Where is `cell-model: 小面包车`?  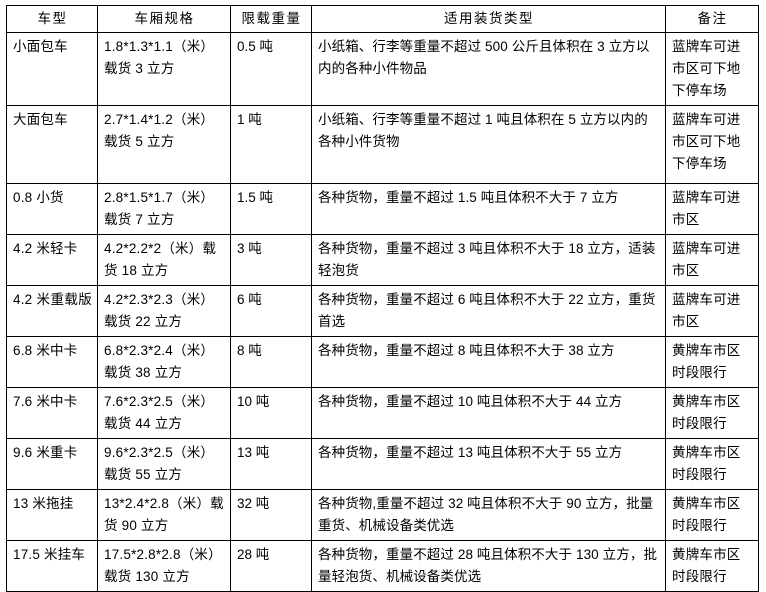
cell-model: 小面包车 is located at coordinates (52, 69).